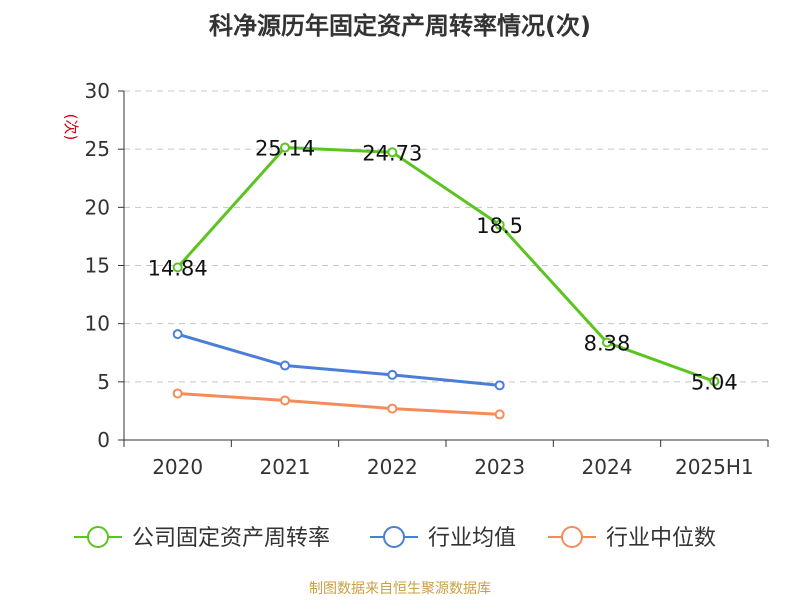 The height and width of the screenshot is (600, 800). What do you see at coordinates (499, 467) in the screenshot?
I see `x-tick-label: 2023` at bounding box center [499, 467].